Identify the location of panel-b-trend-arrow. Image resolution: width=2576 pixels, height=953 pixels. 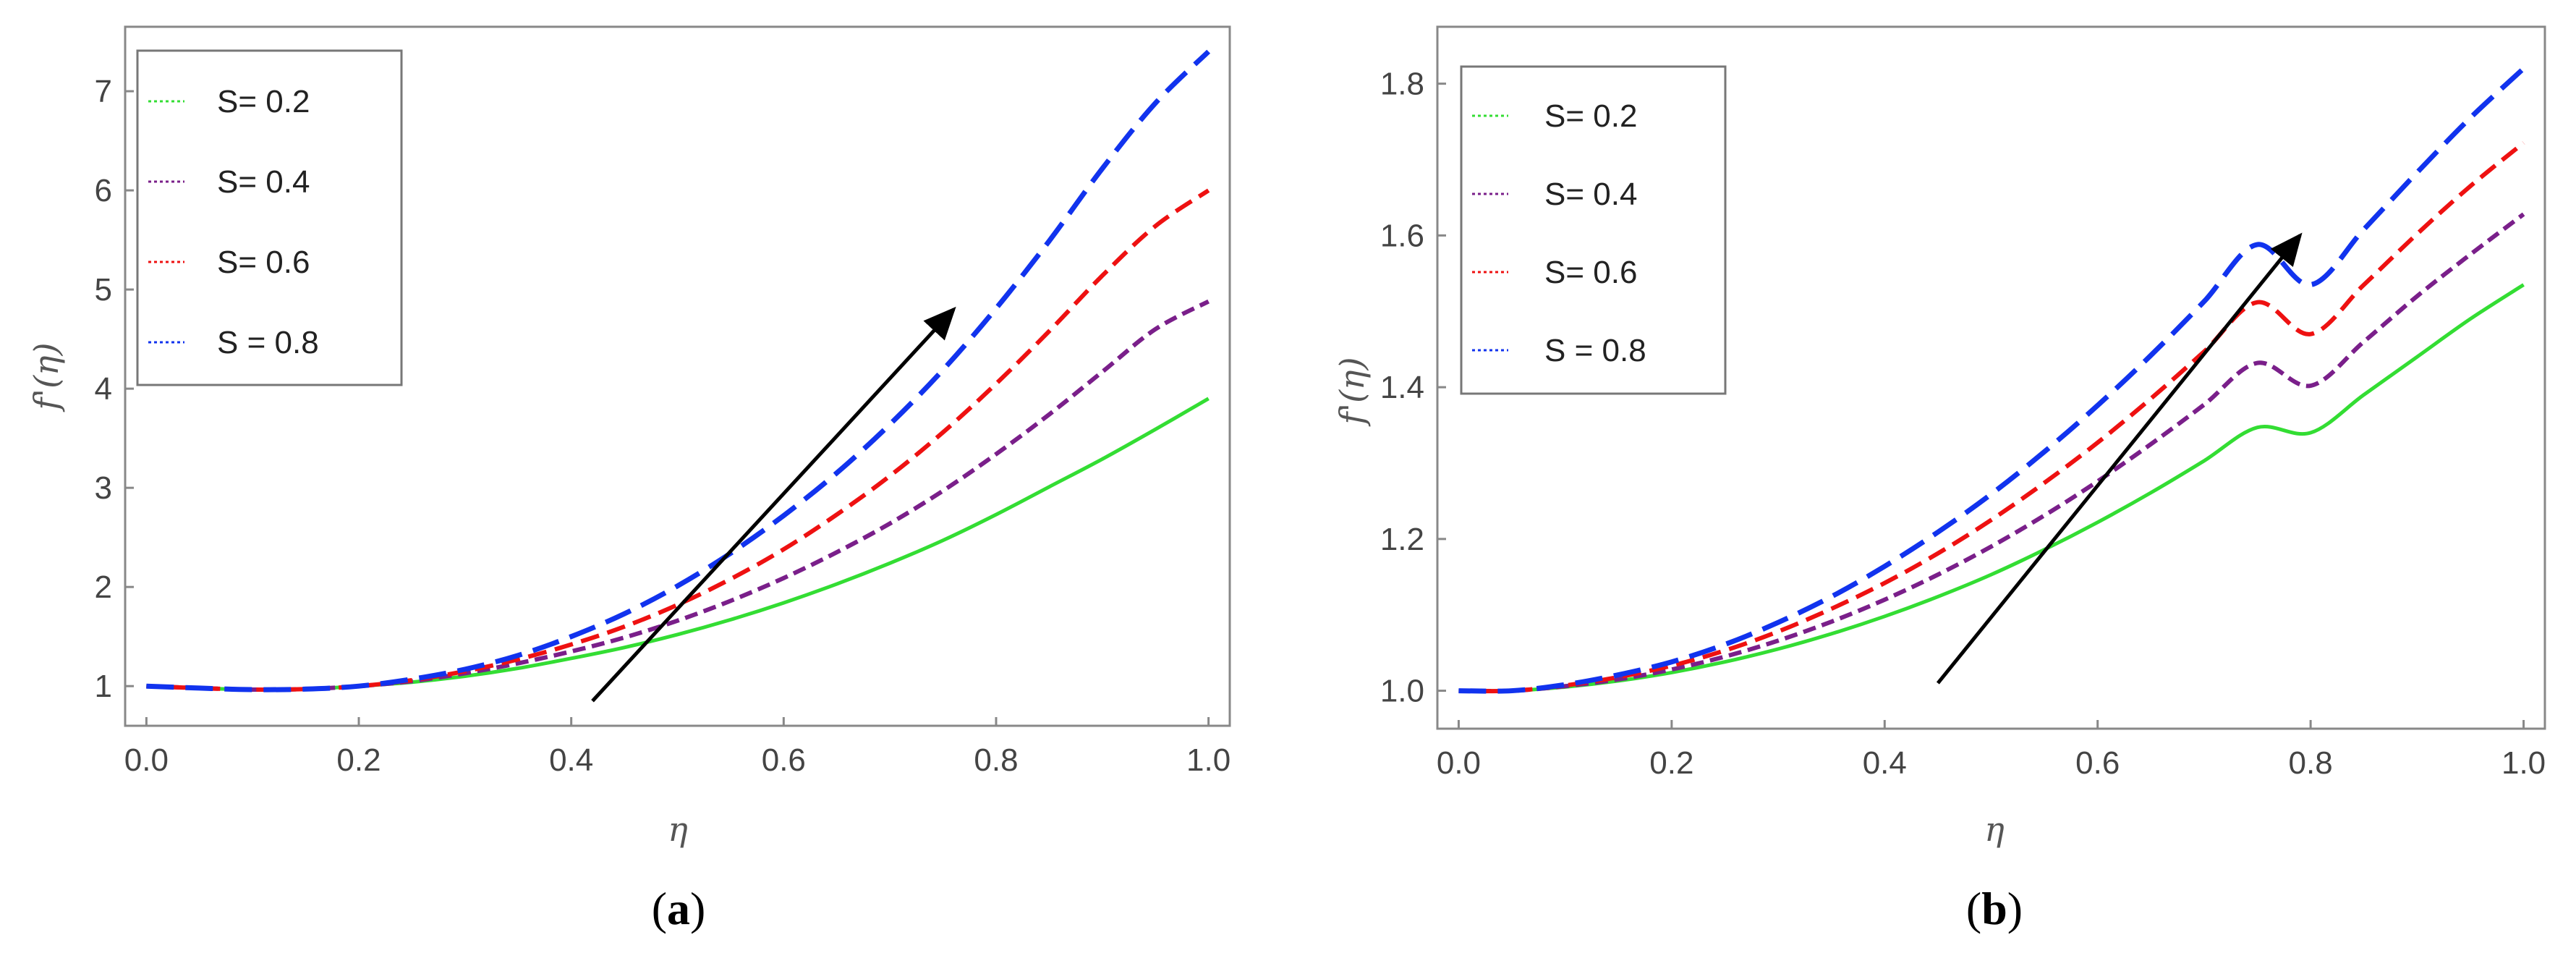
(2119, 458).